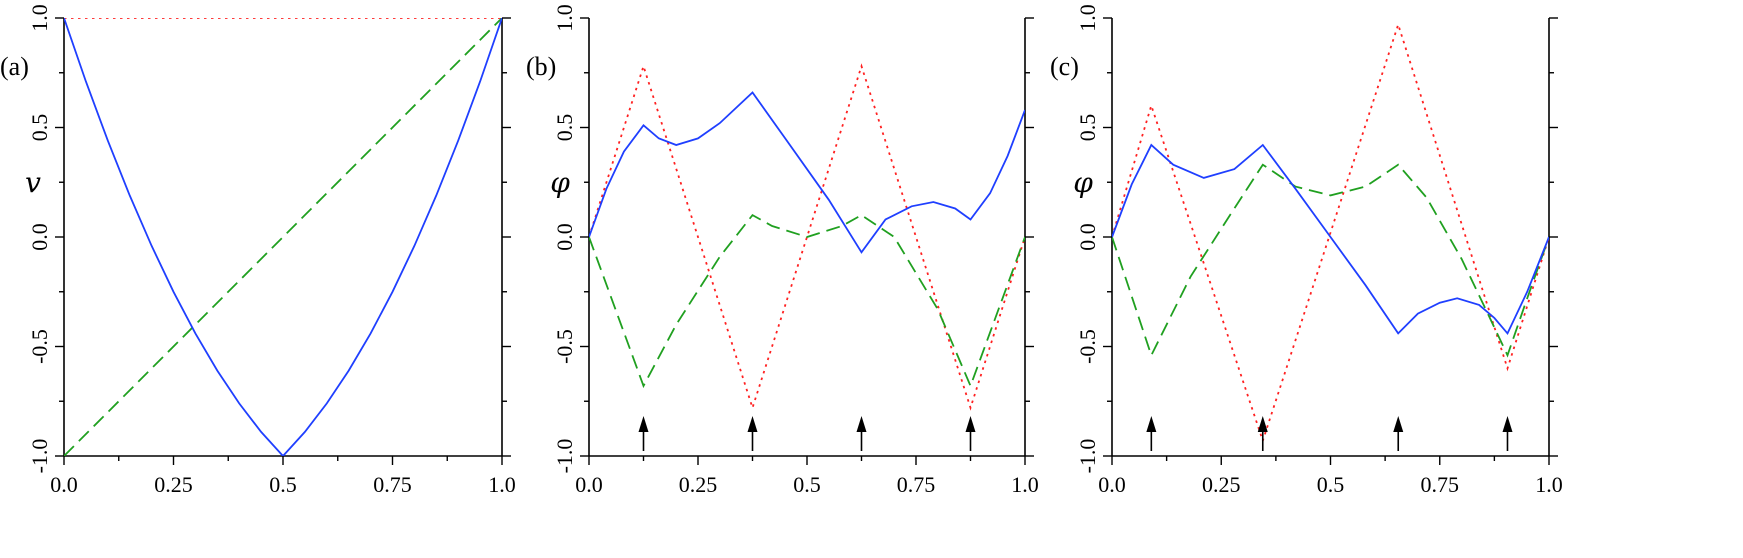  Describe the element at coordinates (1064, 66) in the screenshot. I see `panel-label: (c)` at that location.